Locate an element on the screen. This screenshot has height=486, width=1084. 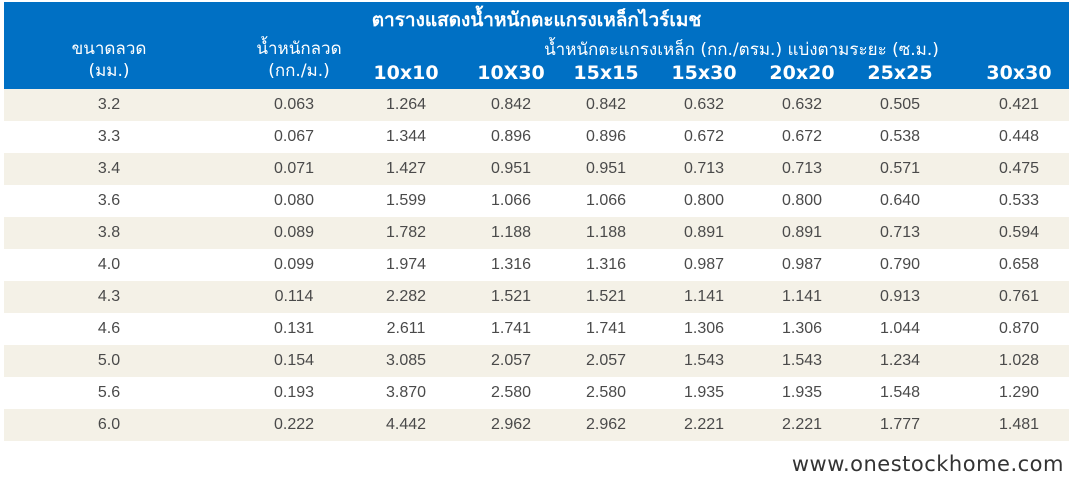
cell-wire-weight: 0.154 is located at coordinates (294, 360).